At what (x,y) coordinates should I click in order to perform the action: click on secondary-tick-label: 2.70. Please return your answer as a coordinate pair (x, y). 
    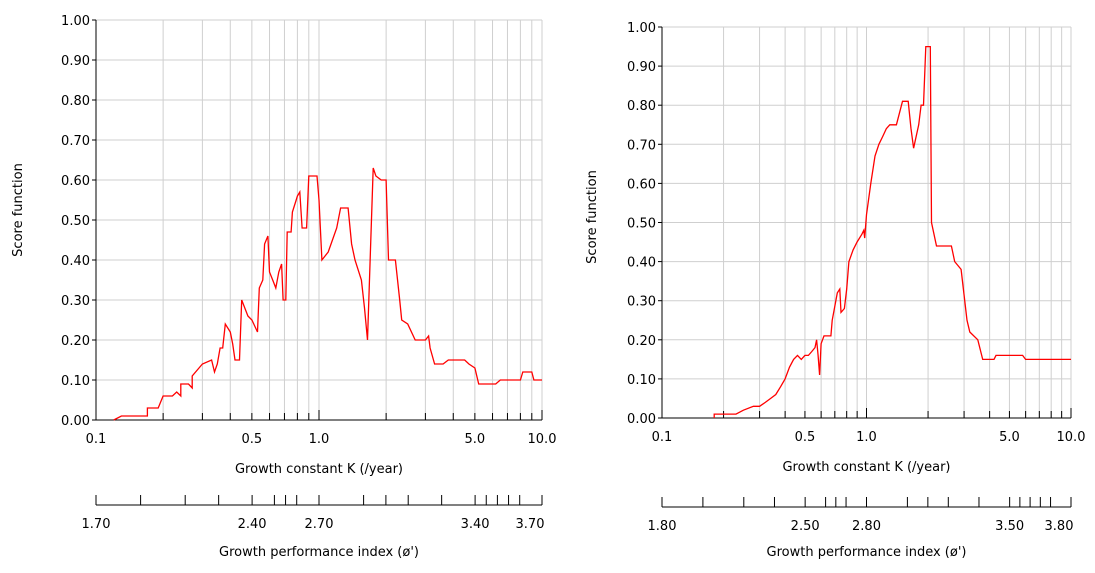
    Looking at the image, I should click on (319, 524).